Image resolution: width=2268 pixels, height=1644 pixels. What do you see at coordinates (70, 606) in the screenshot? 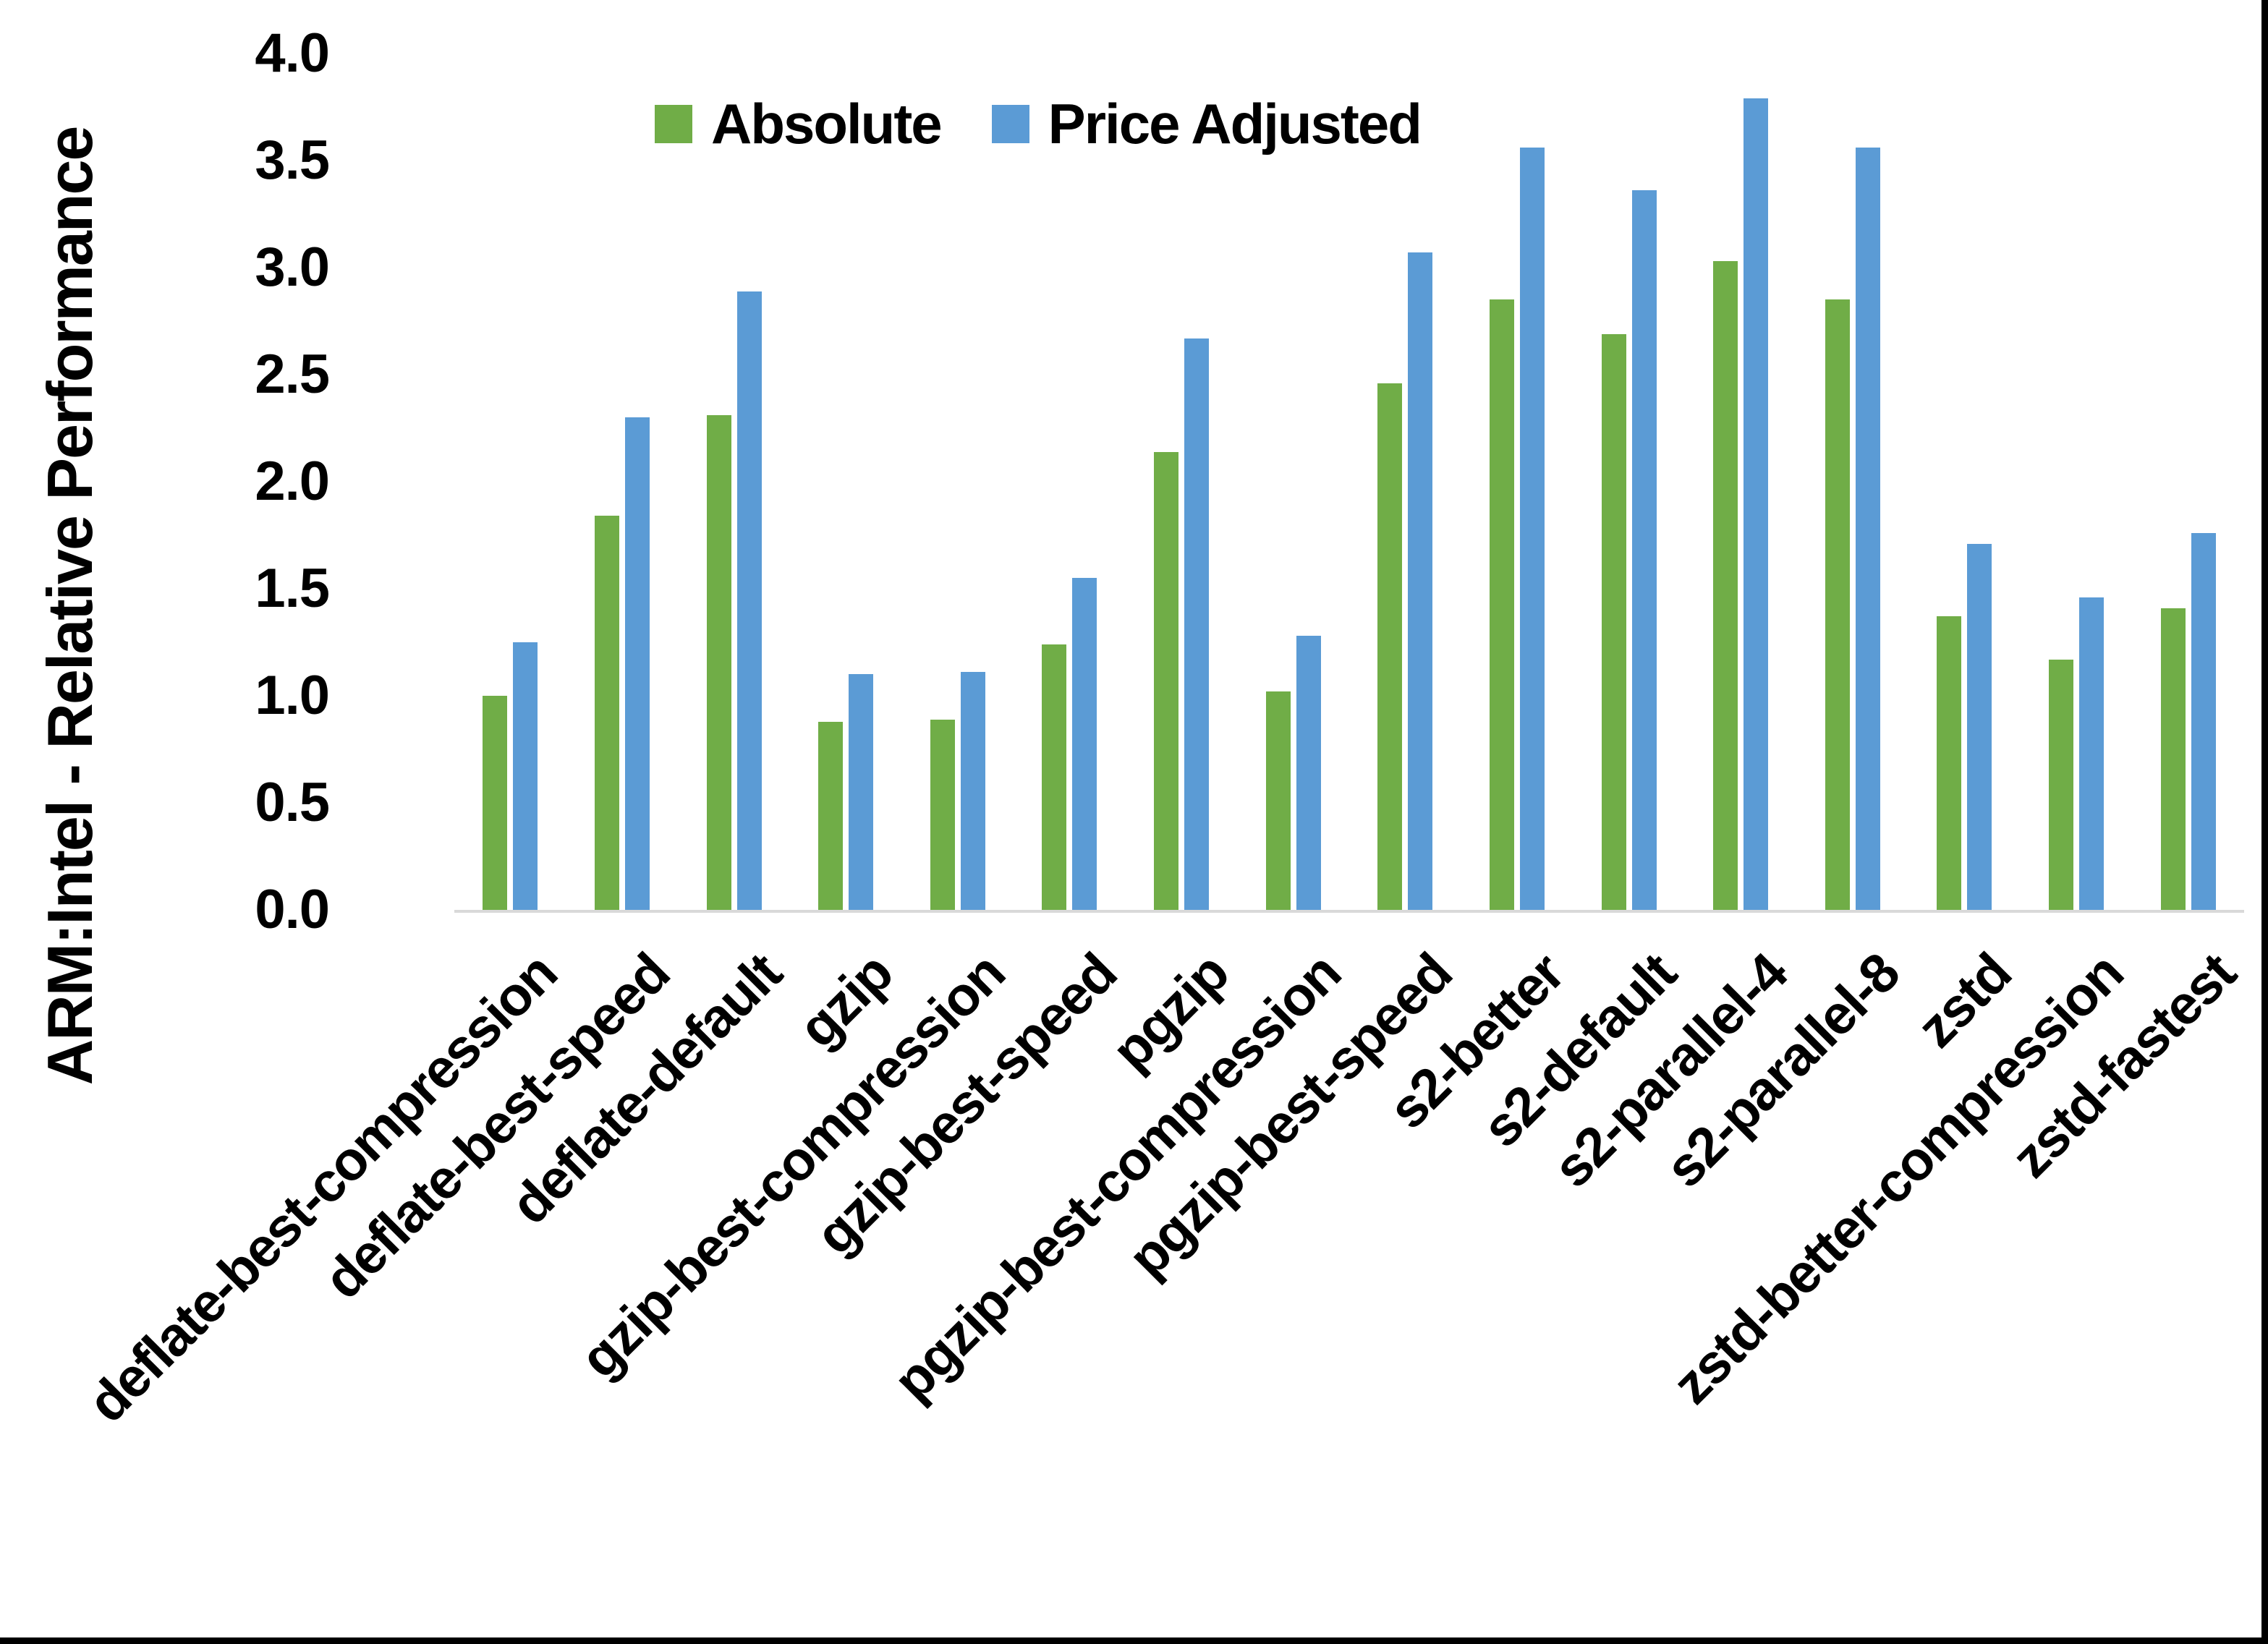
I see `y-axis-title: ARM:Intel - Relative Performance` at bounding box center [70, 606].